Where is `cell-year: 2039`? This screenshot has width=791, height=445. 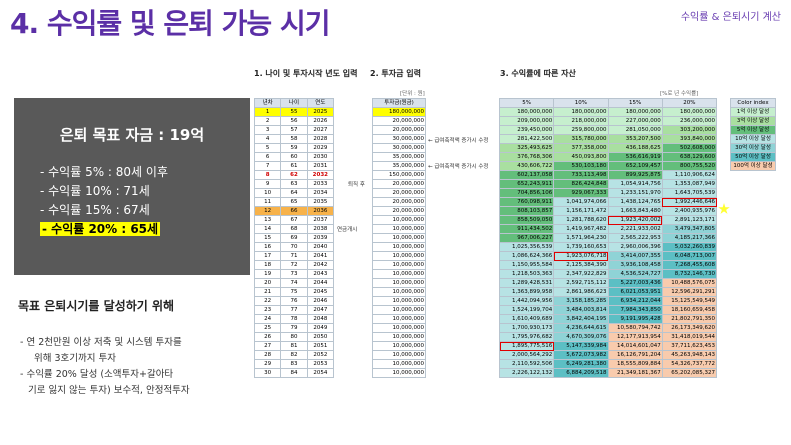 cell-year: 2039 is located at coordinates (320, 238).